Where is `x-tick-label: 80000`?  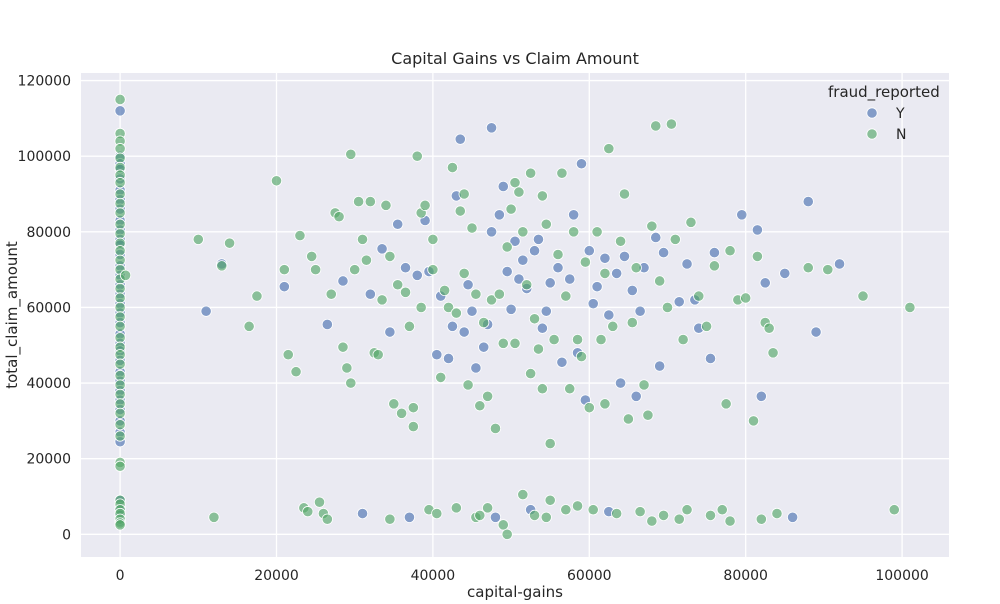
x-tick-label: 80000 is located at coordinates (745, 576).